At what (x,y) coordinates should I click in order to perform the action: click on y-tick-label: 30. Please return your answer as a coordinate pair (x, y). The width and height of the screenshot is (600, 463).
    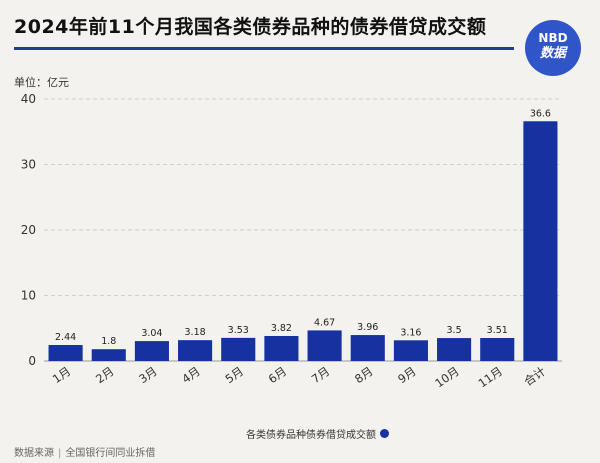
    Looking at the image, I should click on (28, 165).